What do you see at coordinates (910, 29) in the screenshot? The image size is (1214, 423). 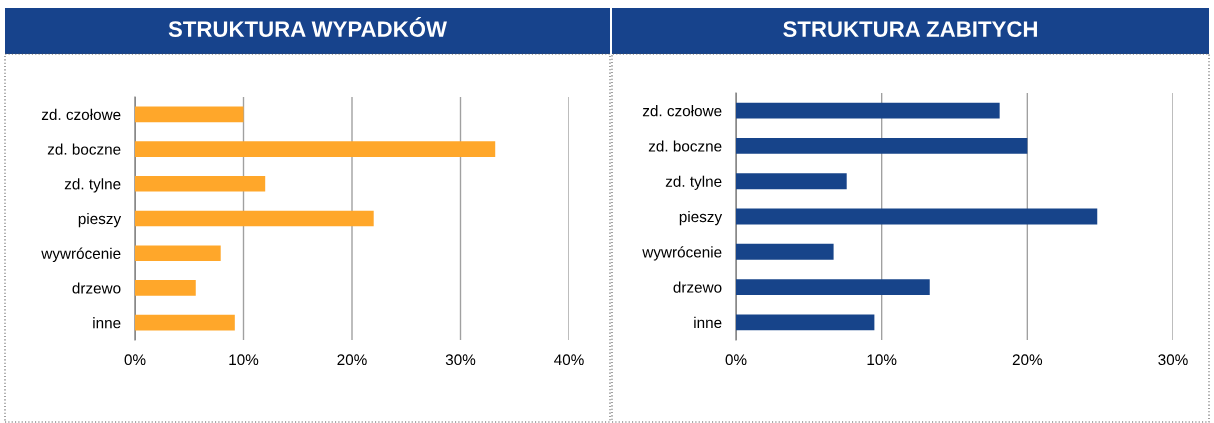 I see `chart-title: STRUKTURA ZABITYCH` at bounding box center [910, 29].